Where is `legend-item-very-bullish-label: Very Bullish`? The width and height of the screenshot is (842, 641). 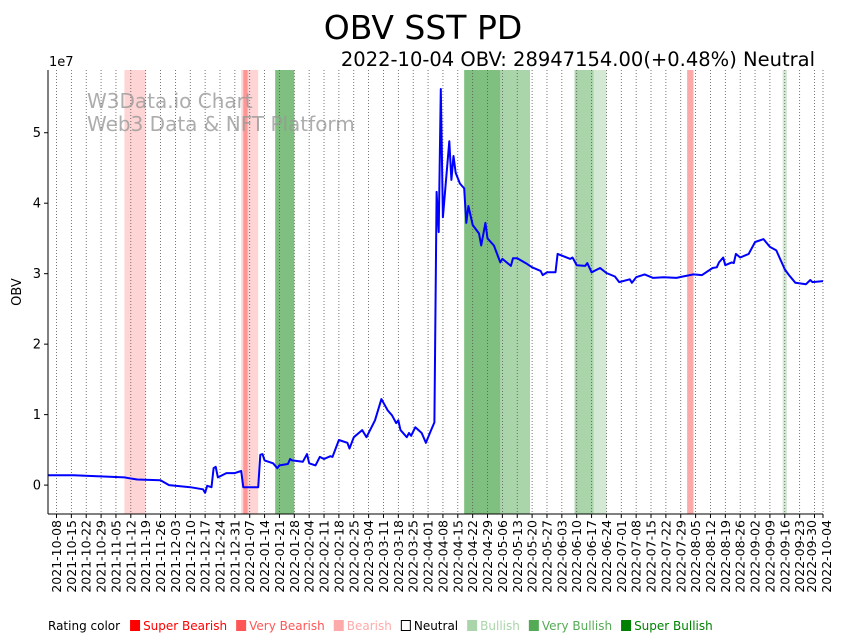 legend-item-very-bullish-label: Very Bullish is located at coordinates (577, 626).